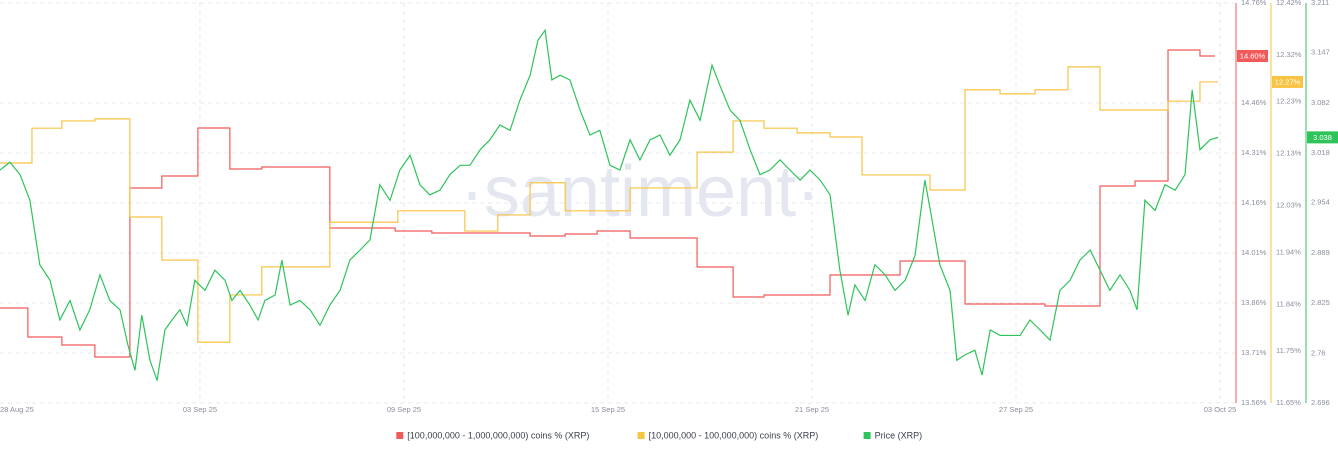 This screenshot has width=1338, height=455. I want to click on x-tick-label: 03 Oct 25, so click(1220, 409).